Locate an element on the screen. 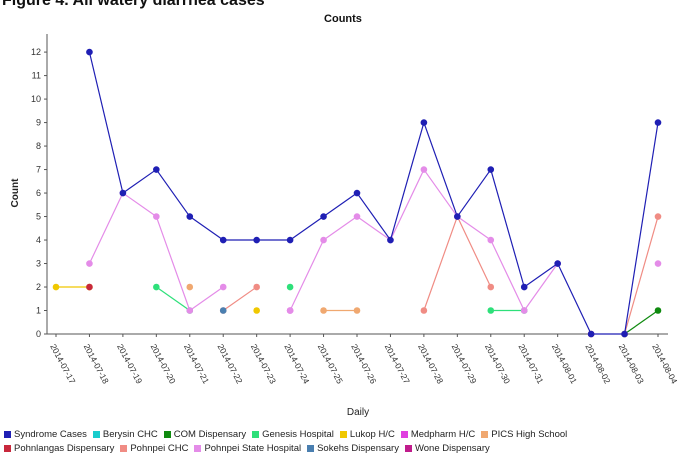  legend-item: Sokehs Dispensary is located at coordinates (353, 449).